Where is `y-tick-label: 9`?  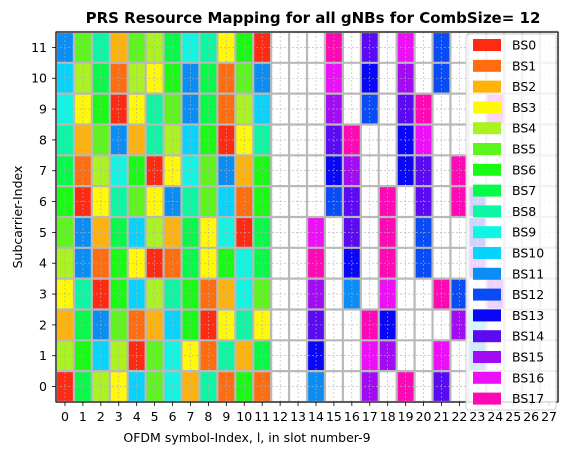
y-tick-label: 9 is located at coordinates (43, 109).